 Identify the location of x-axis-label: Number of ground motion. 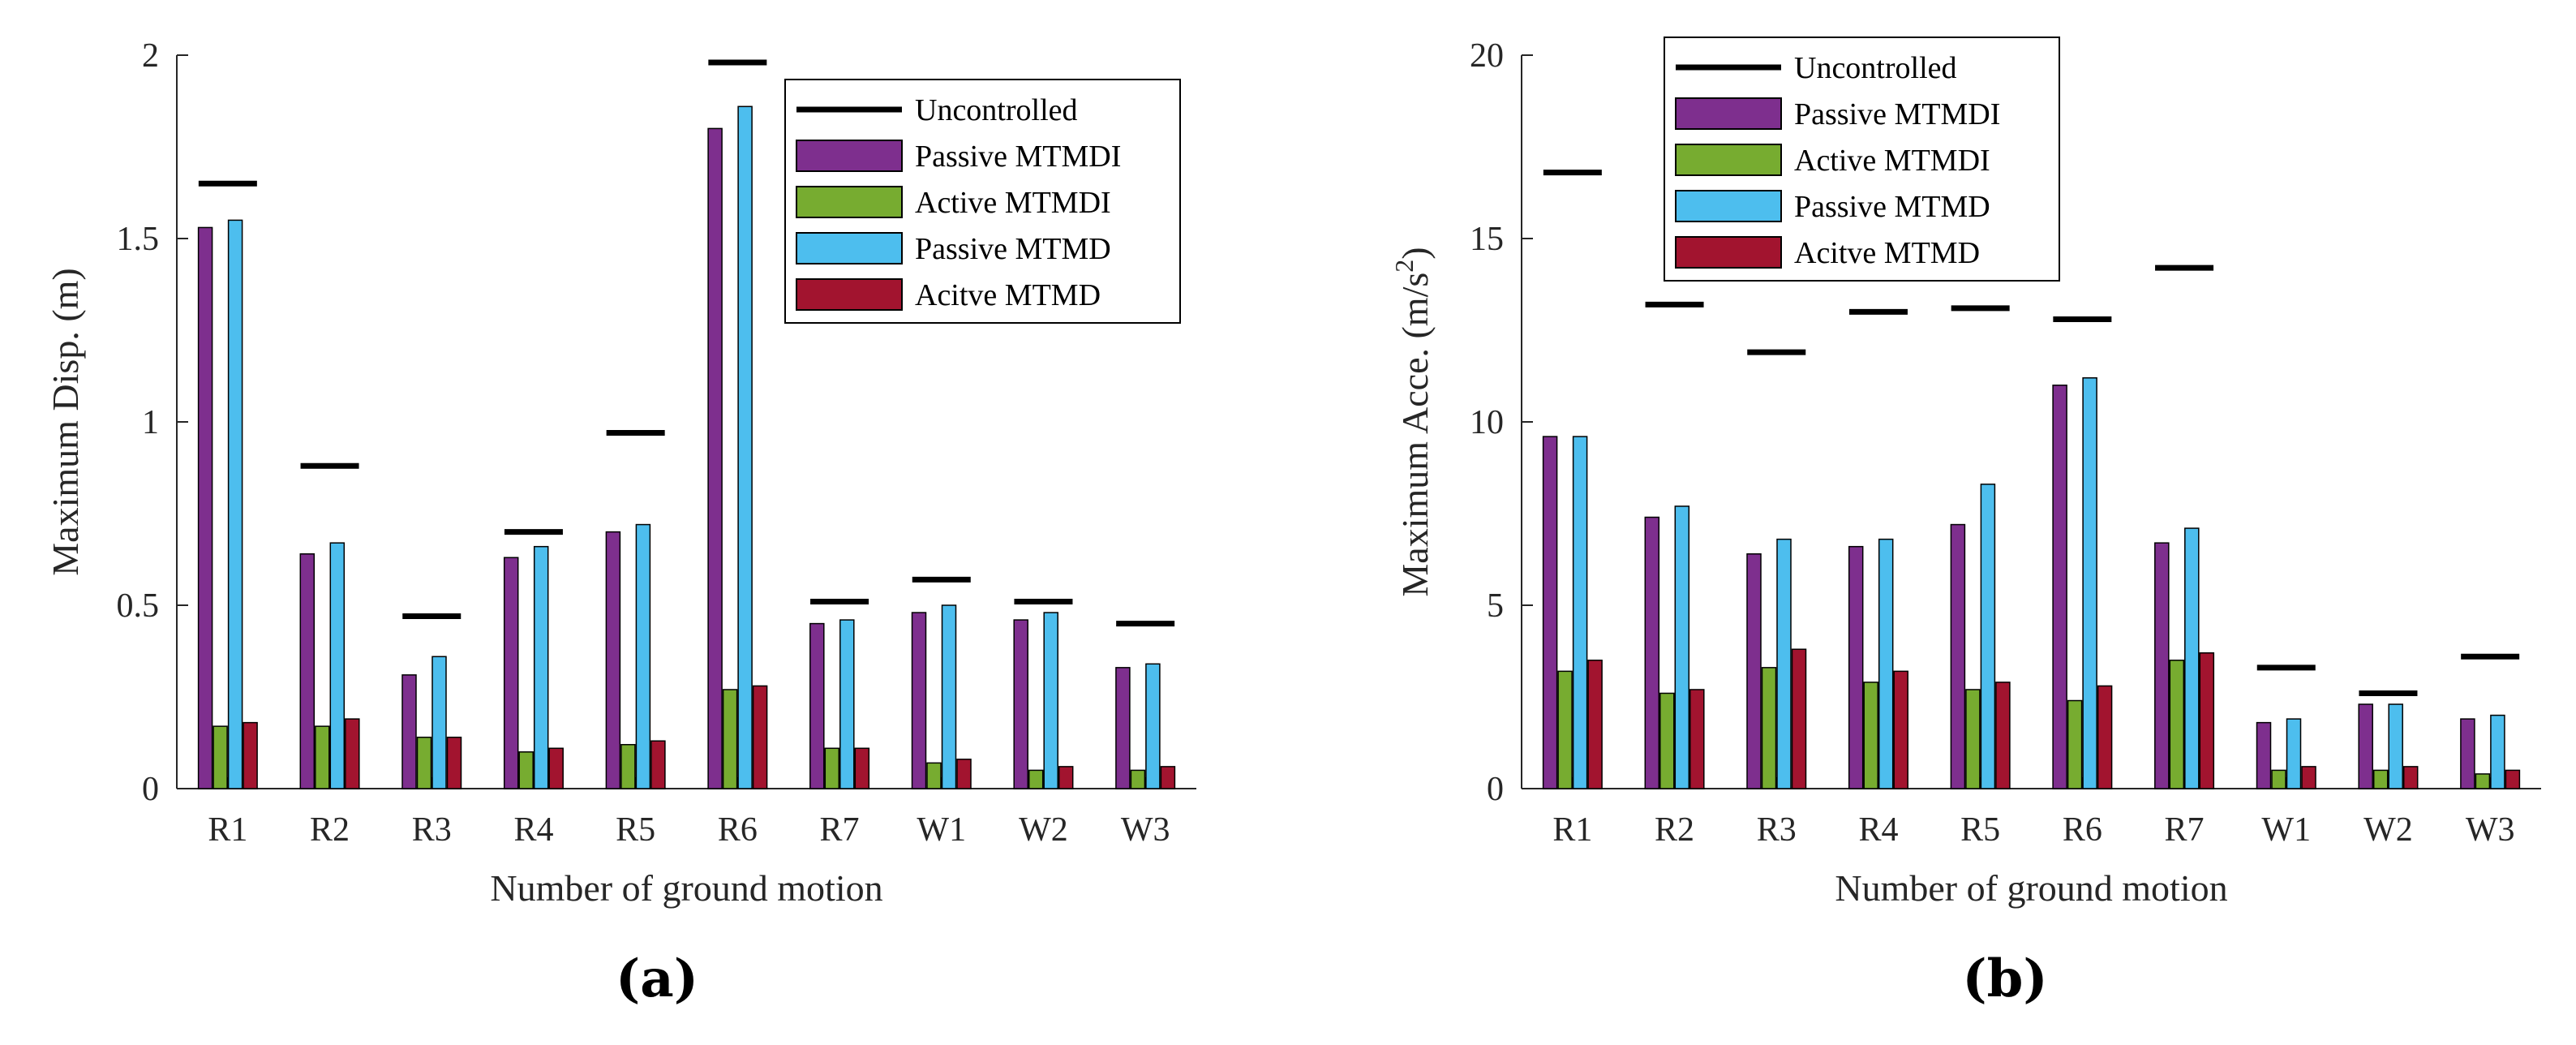
(2031, 888).